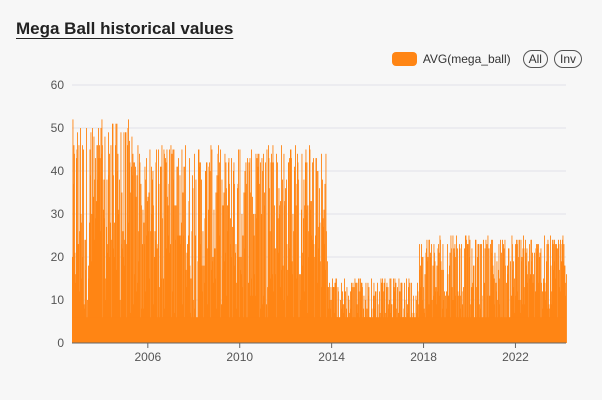 This screenshot has height=400, width=602. I want to click on show-all-button: All, so click(535, 59).